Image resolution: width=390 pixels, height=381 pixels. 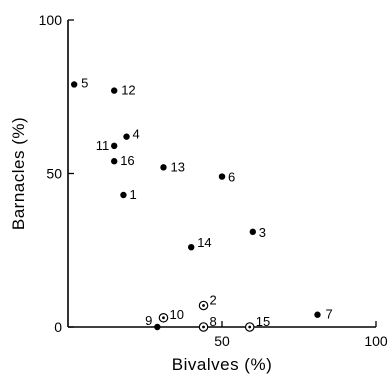 I want to click on point-label: 16, so click(x=127, y=160).